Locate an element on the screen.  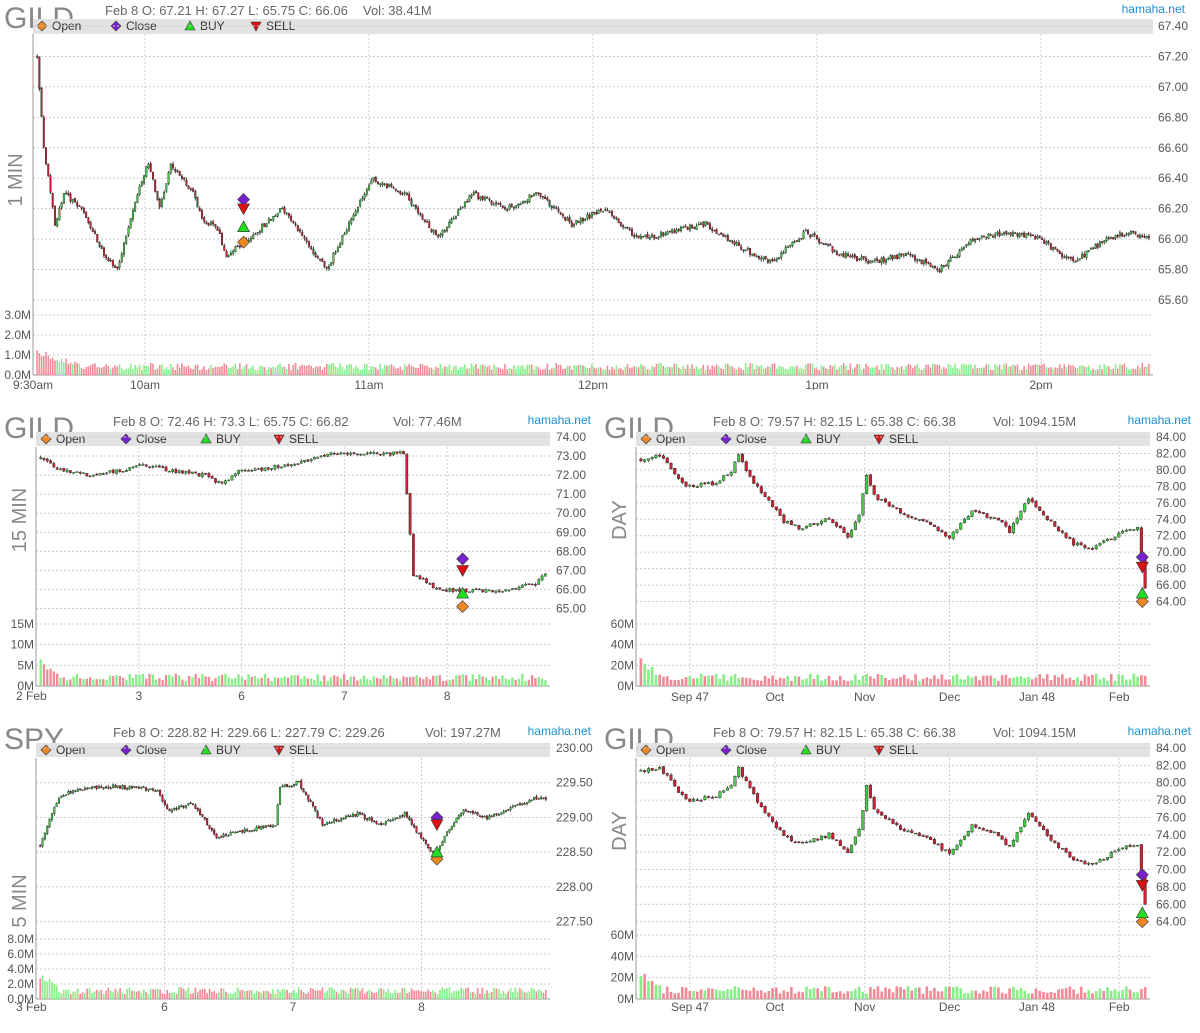
x-tick-label: 3 is located at coordinates (138, 696).